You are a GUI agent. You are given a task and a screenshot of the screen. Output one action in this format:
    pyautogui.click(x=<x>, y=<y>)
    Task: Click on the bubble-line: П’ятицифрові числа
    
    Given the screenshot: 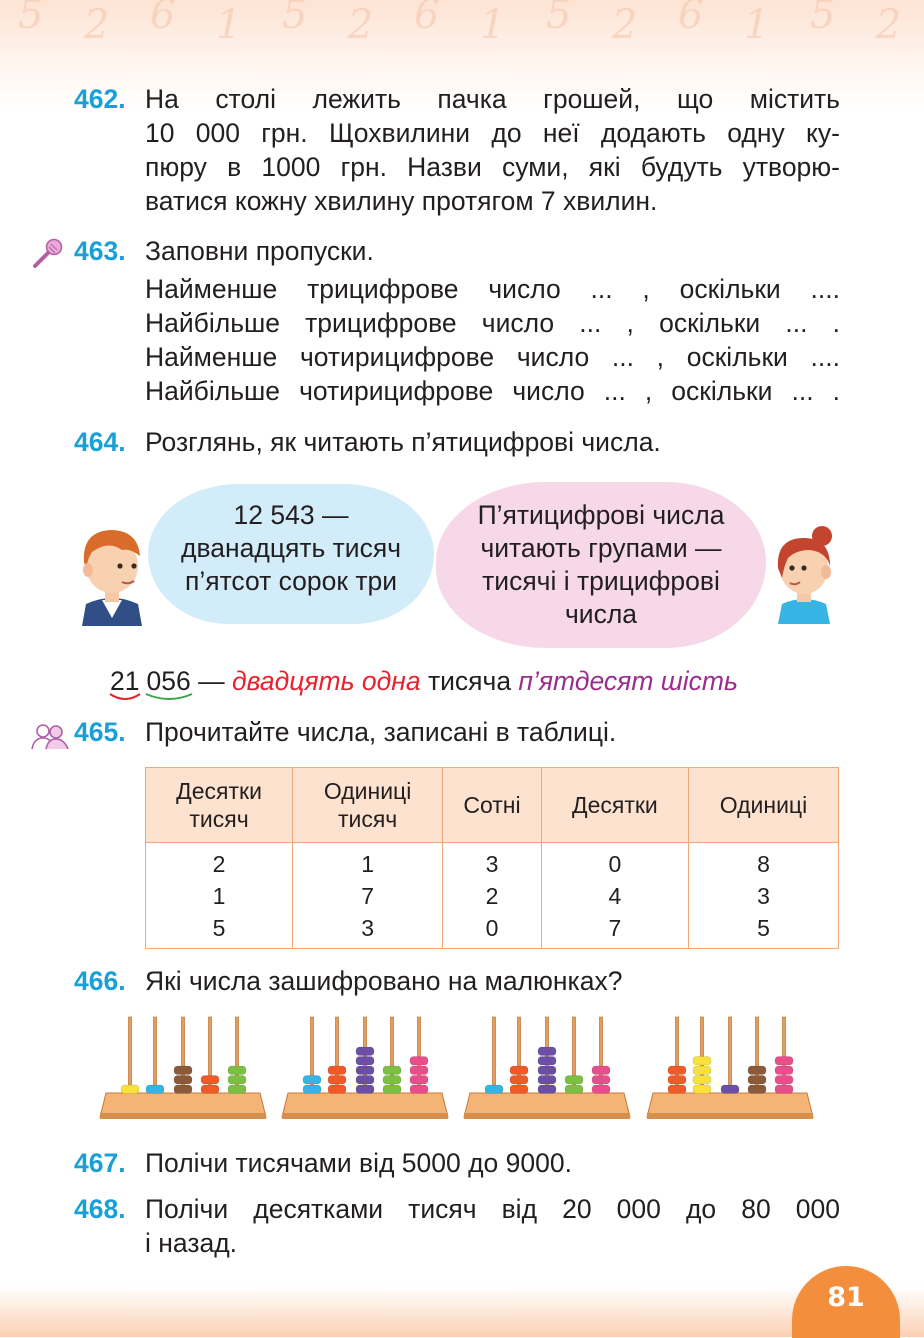 What is the action you would take?
    pyautogui.click(x=601, y=515)
    